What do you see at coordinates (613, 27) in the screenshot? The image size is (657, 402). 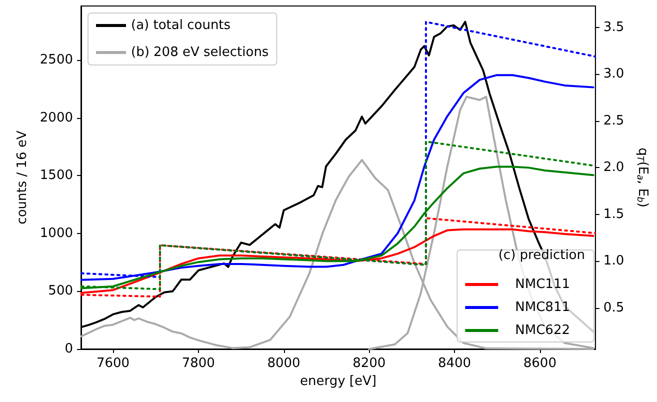 I see `y2-tick-label: 3.5` at bounding box center [613, 27].